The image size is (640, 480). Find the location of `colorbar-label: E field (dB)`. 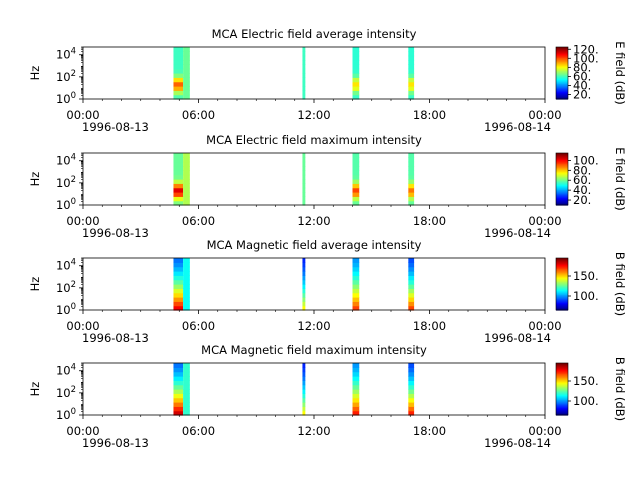

colorbar-label: E field (dB) is located at coordinates (620, 73).